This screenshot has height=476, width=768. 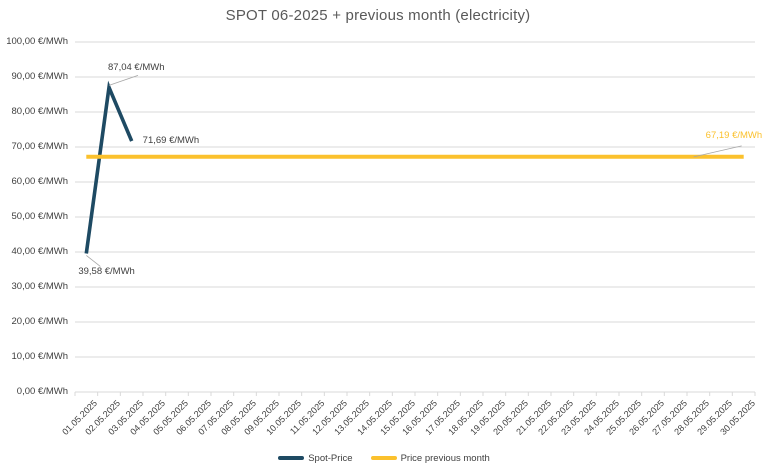 I want to click on y-tick-label: 20,00 €/MWh, so click(x=40, y=321).